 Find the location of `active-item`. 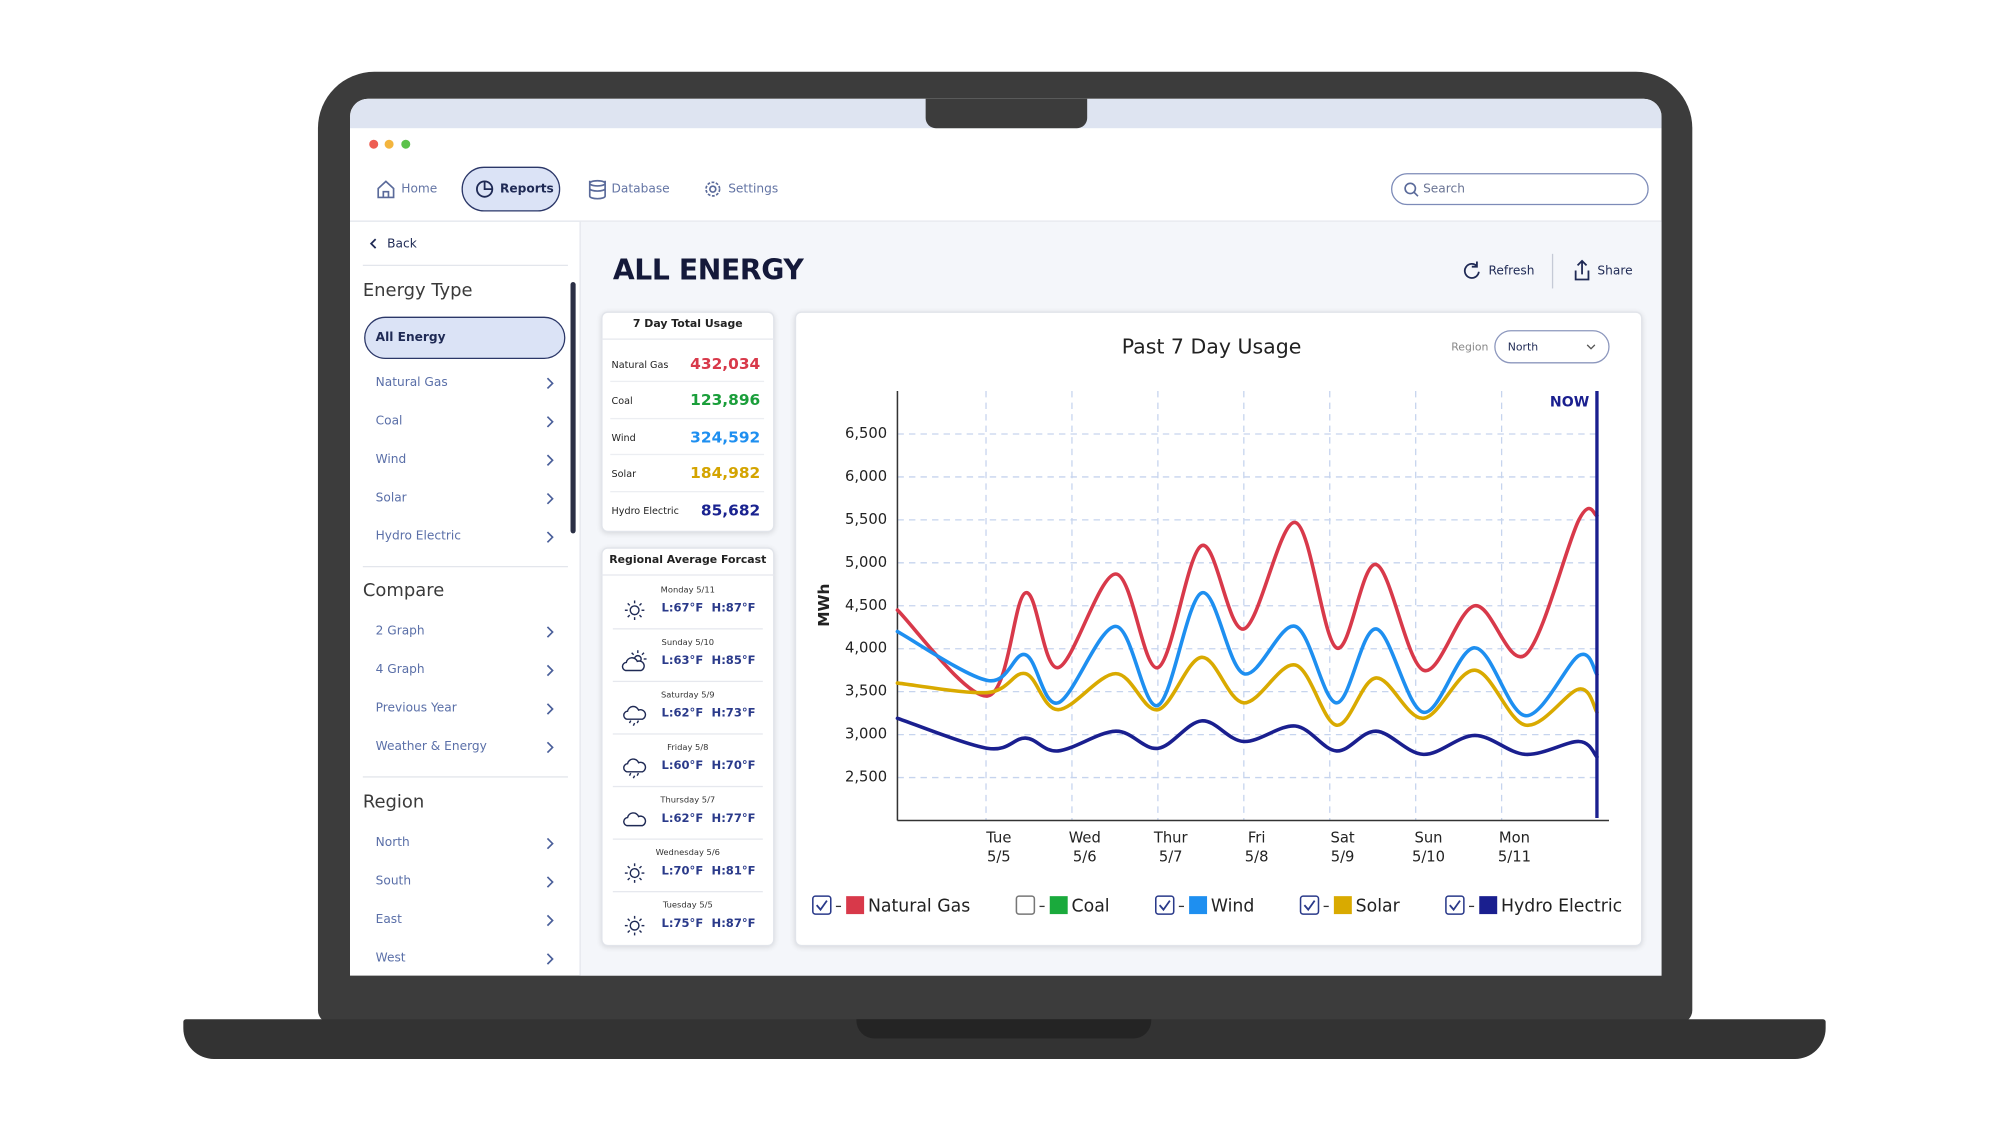

active-item is located at coordinates (465, 337).